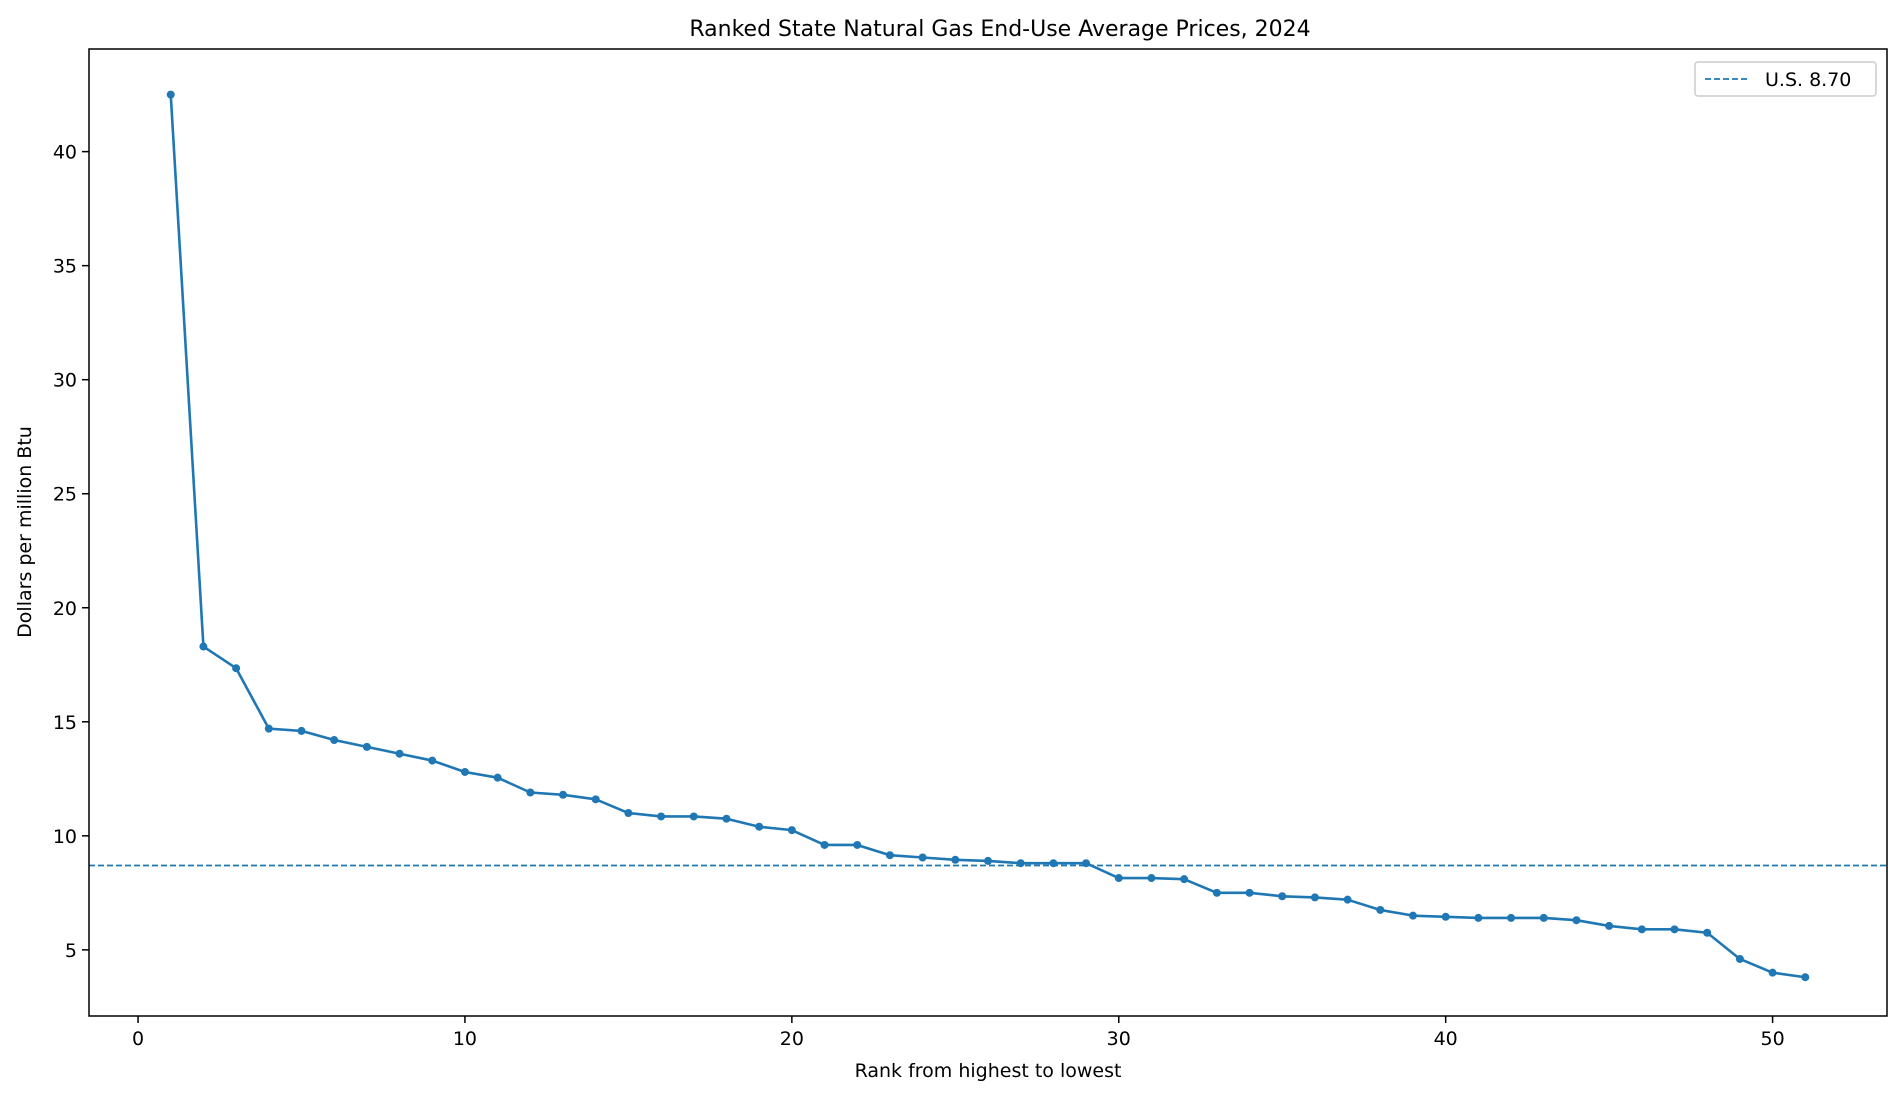  I want to click on y-tick-label: 15, so click(65, 723).